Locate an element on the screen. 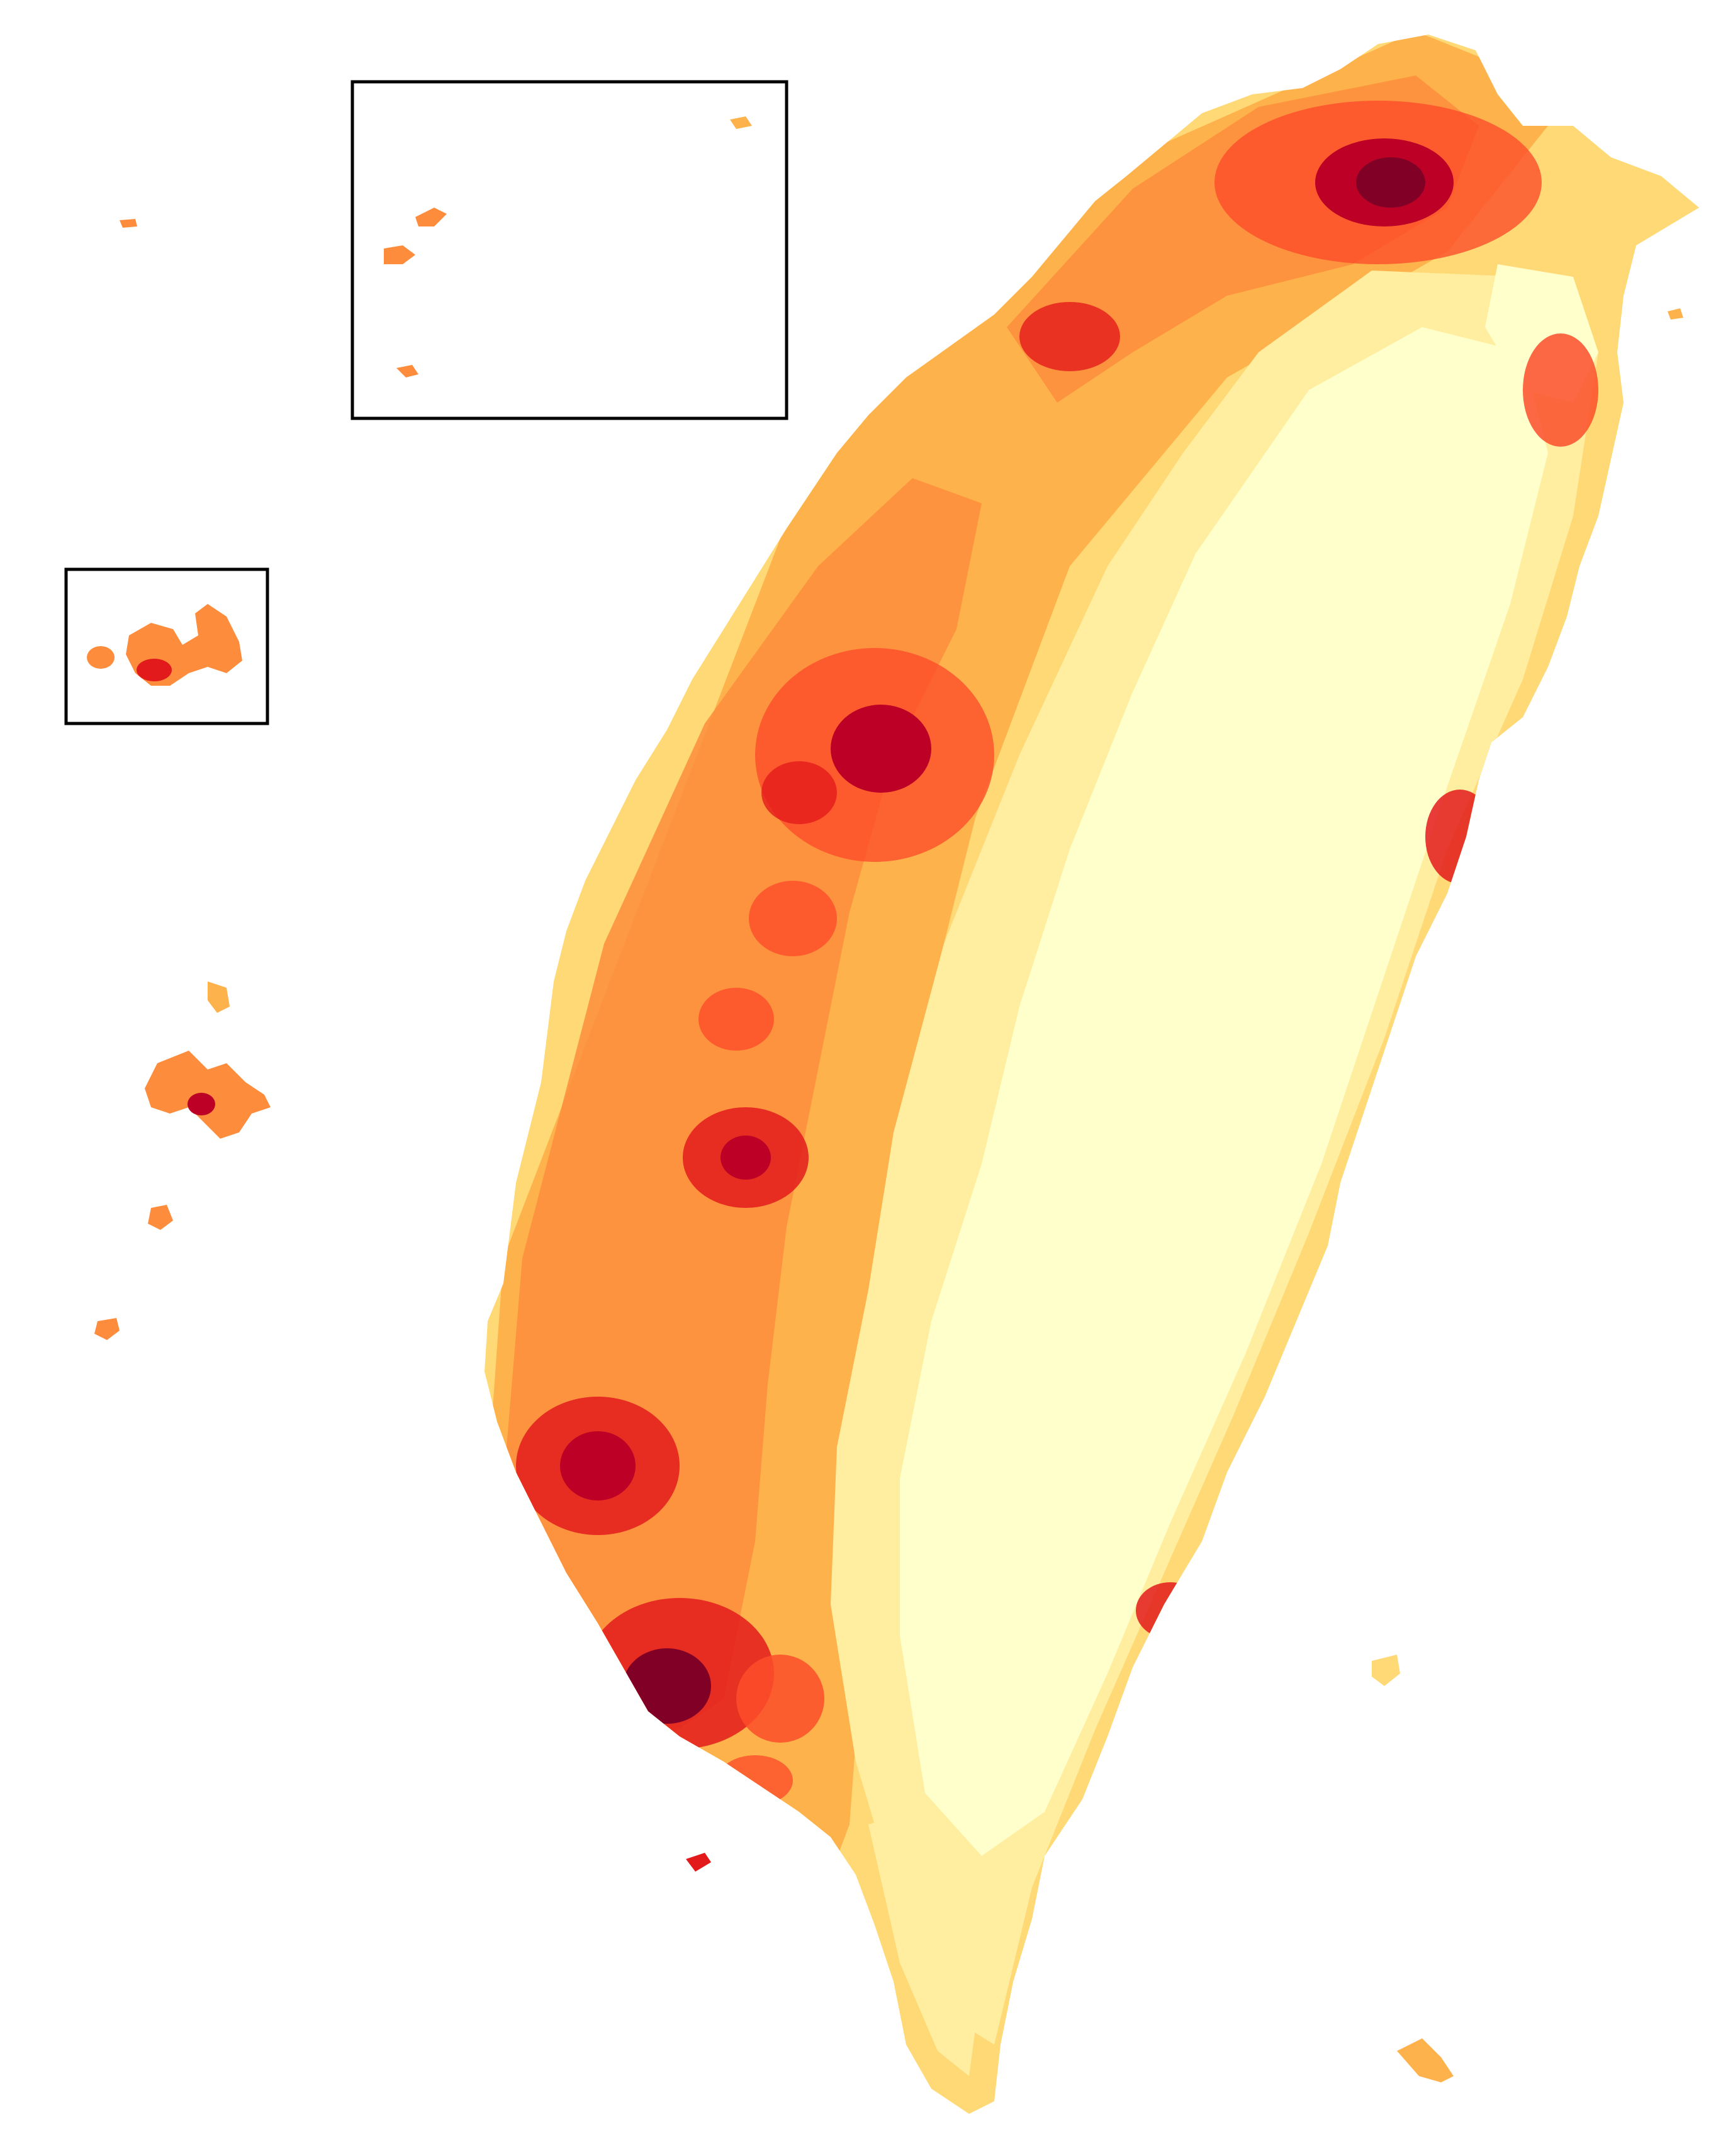 This screenshot has width=1733, height=2156. western-island-group-north is located at coordinates (219, 997).